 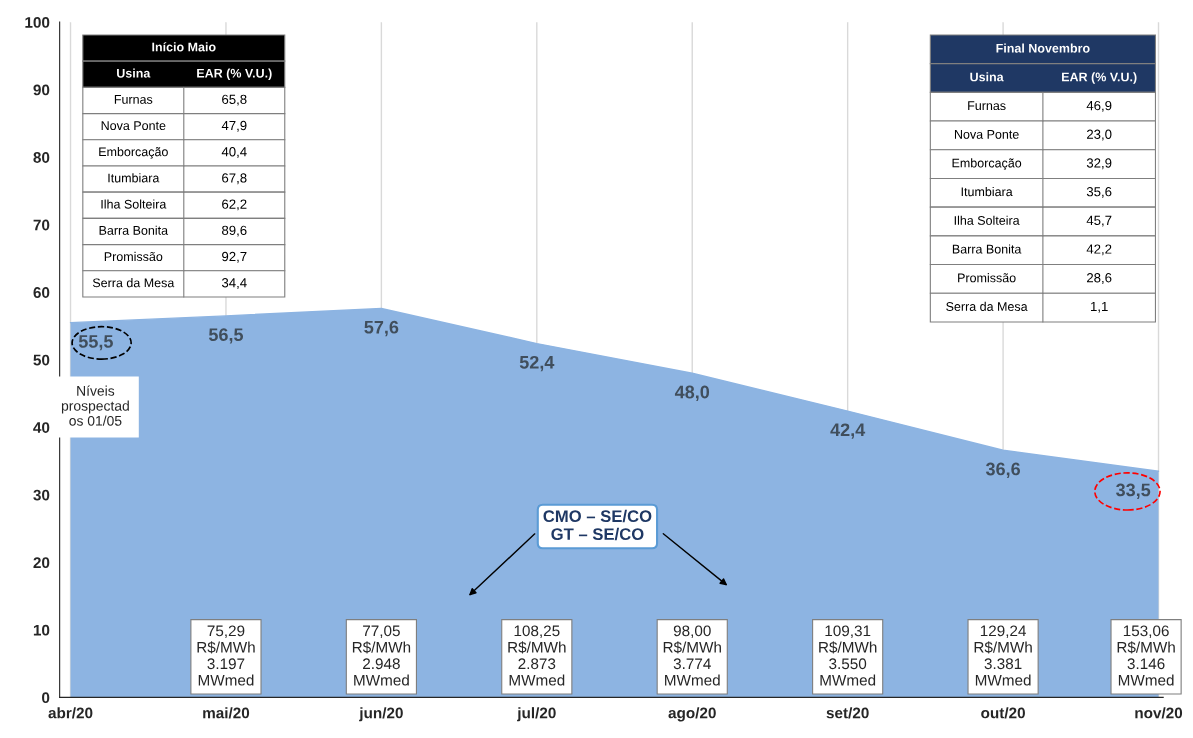 What do you see at coordinates (41, 360) in the screenshot?
I see `y-tick-label: 50` at bounding box center [41, 360].